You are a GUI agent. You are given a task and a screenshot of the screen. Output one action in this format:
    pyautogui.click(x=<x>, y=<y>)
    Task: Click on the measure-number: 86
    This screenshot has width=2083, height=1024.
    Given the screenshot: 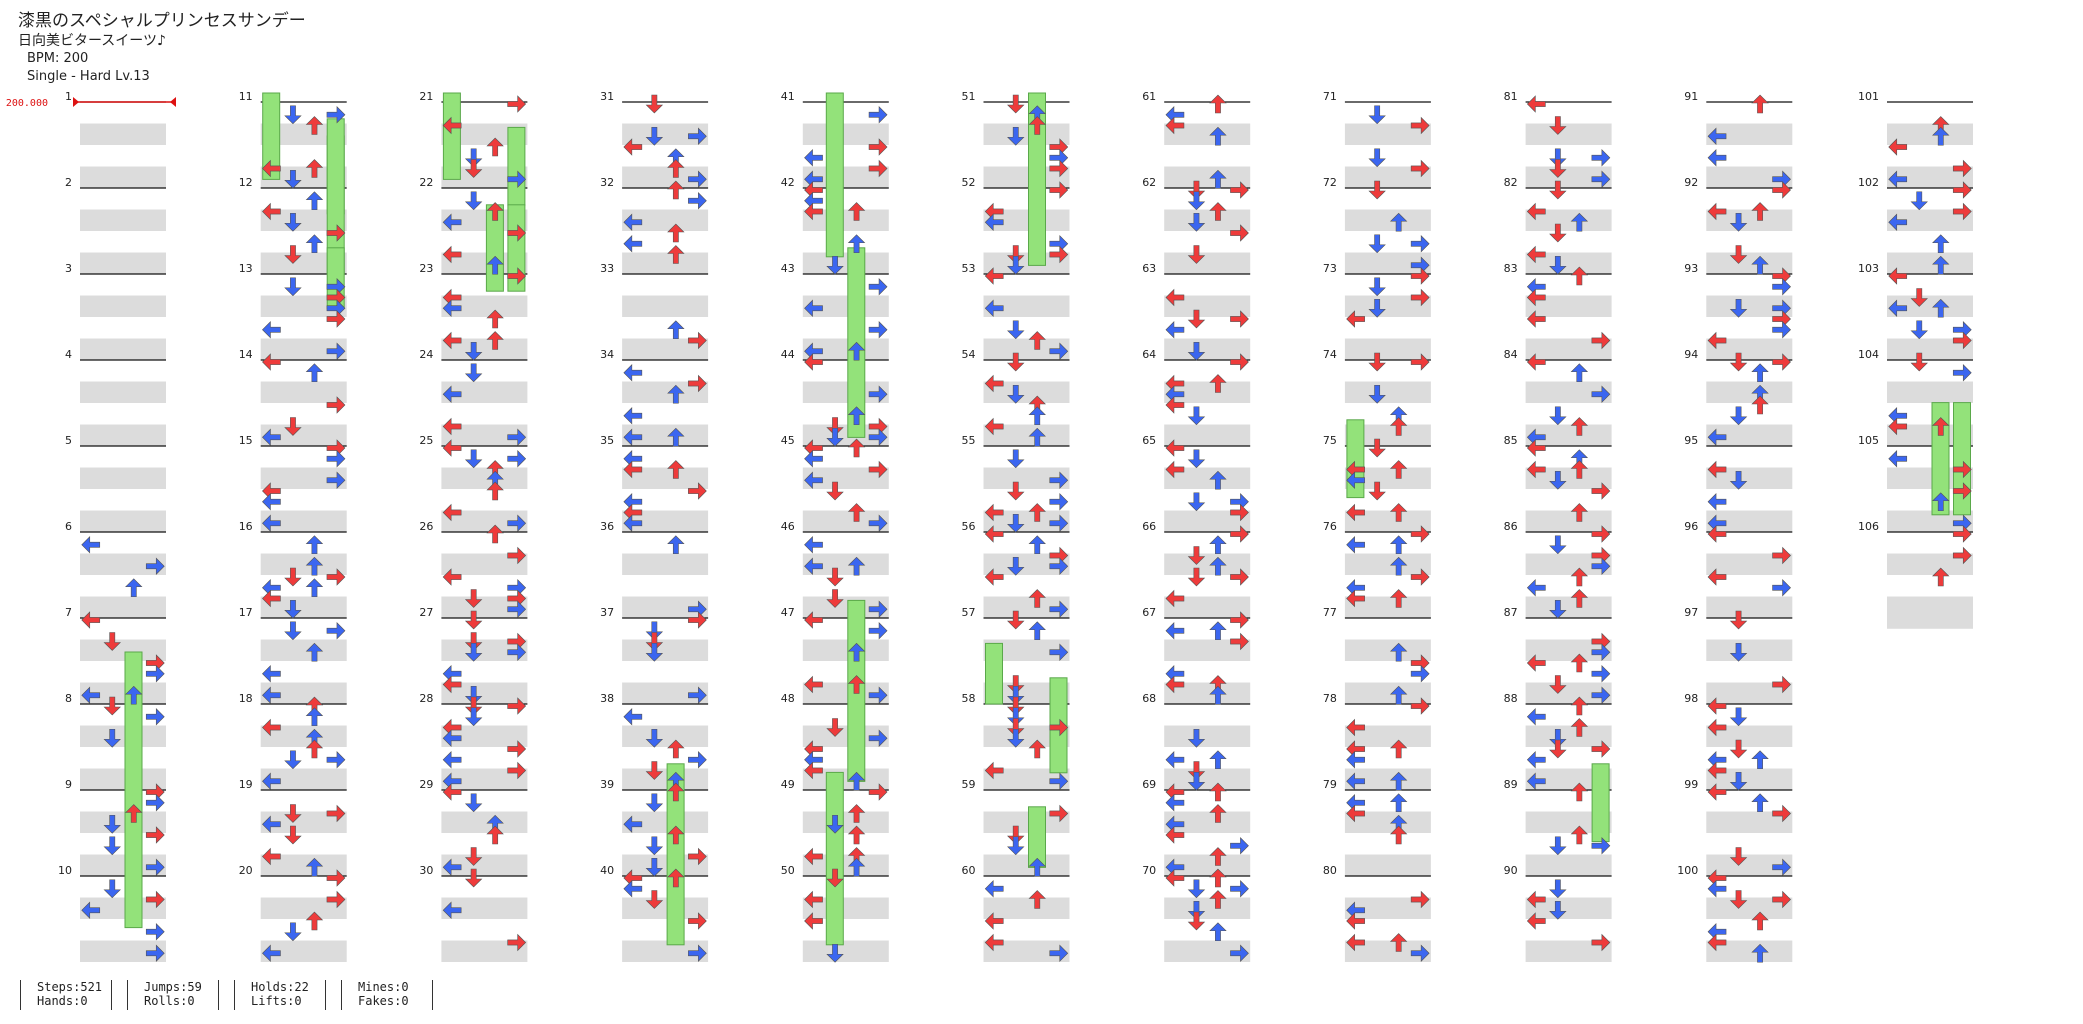 What is the action you would take?
    pyautogui.click(x=1511, y=526)
    